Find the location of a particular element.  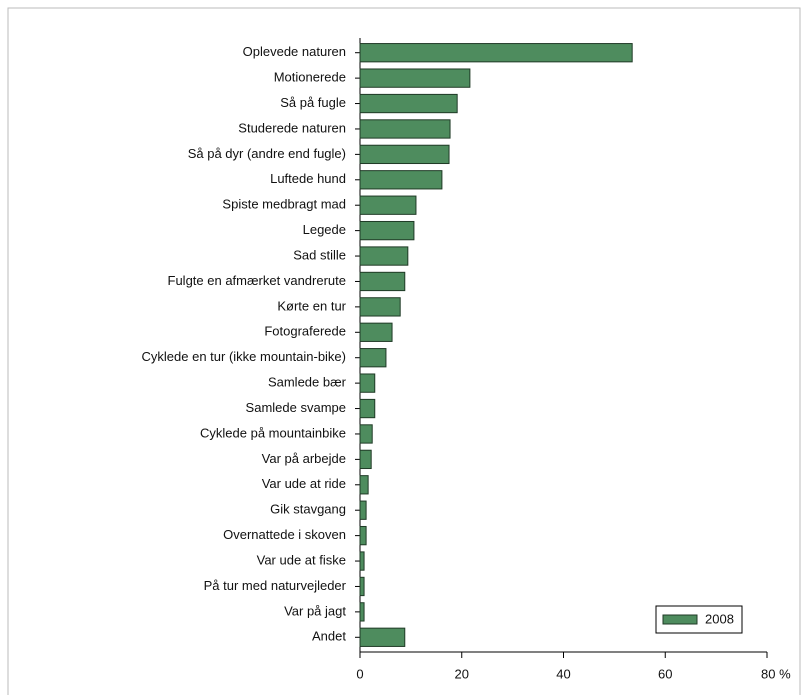

y-tick-label: Gik stavgang is located at coordinates (308, 509).